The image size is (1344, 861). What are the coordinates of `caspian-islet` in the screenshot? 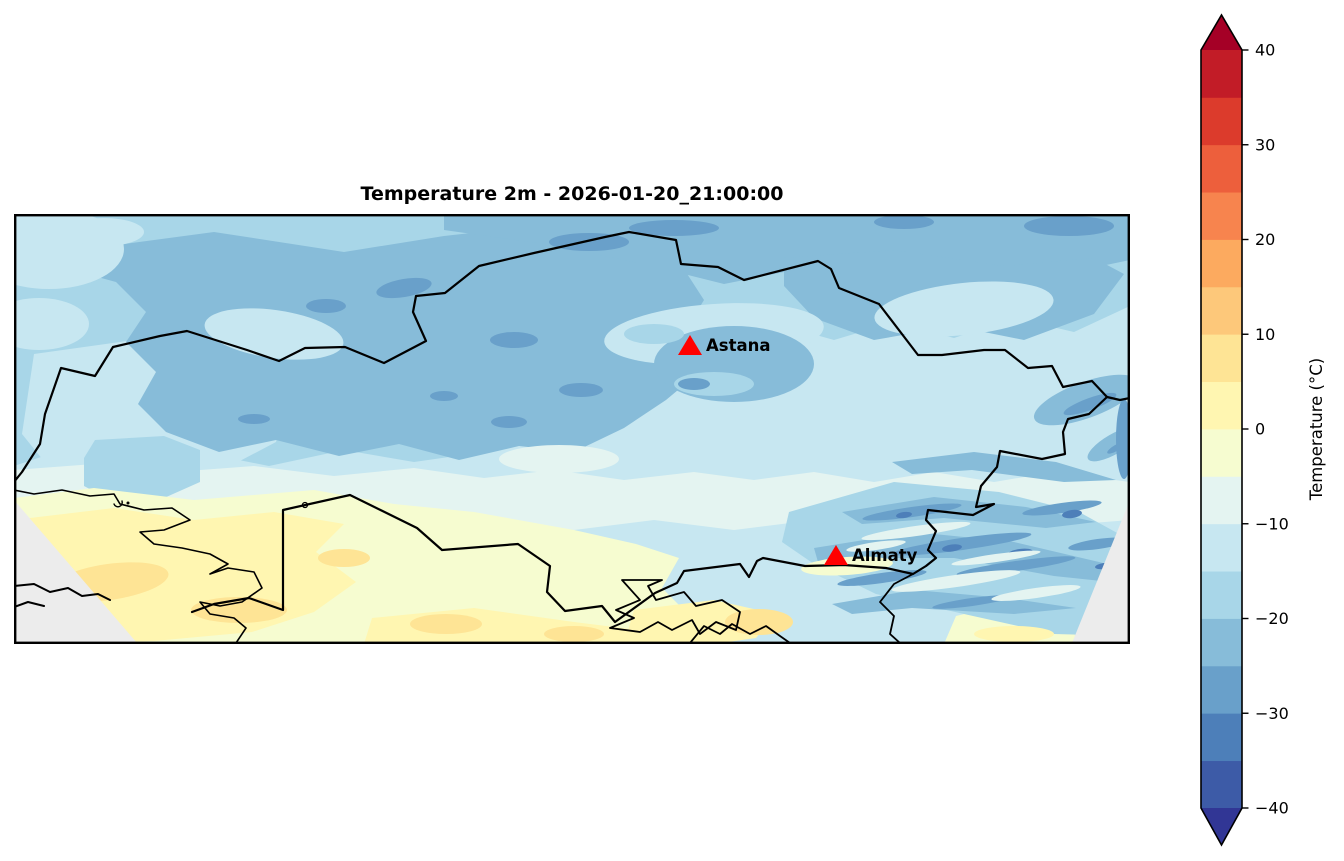 It's located at (118, 504).